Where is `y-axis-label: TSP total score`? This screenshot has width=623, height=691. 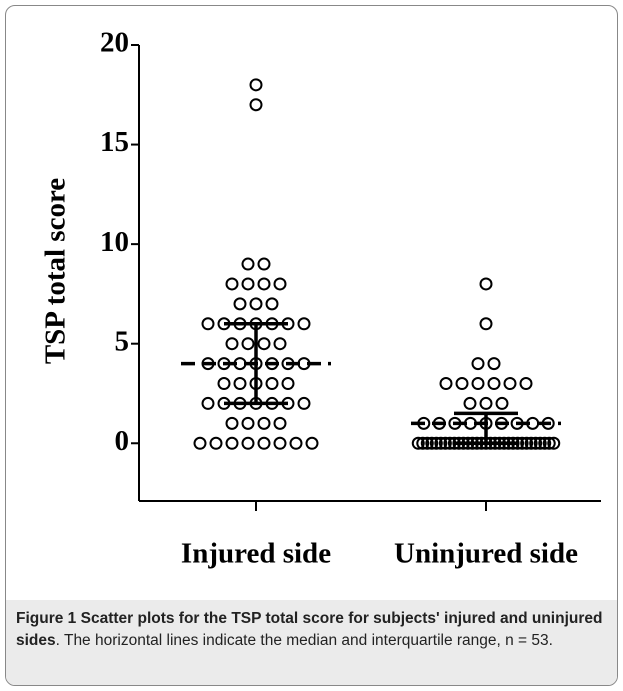
y-axis-label: TSP total score is located at coordinates (56, 271).